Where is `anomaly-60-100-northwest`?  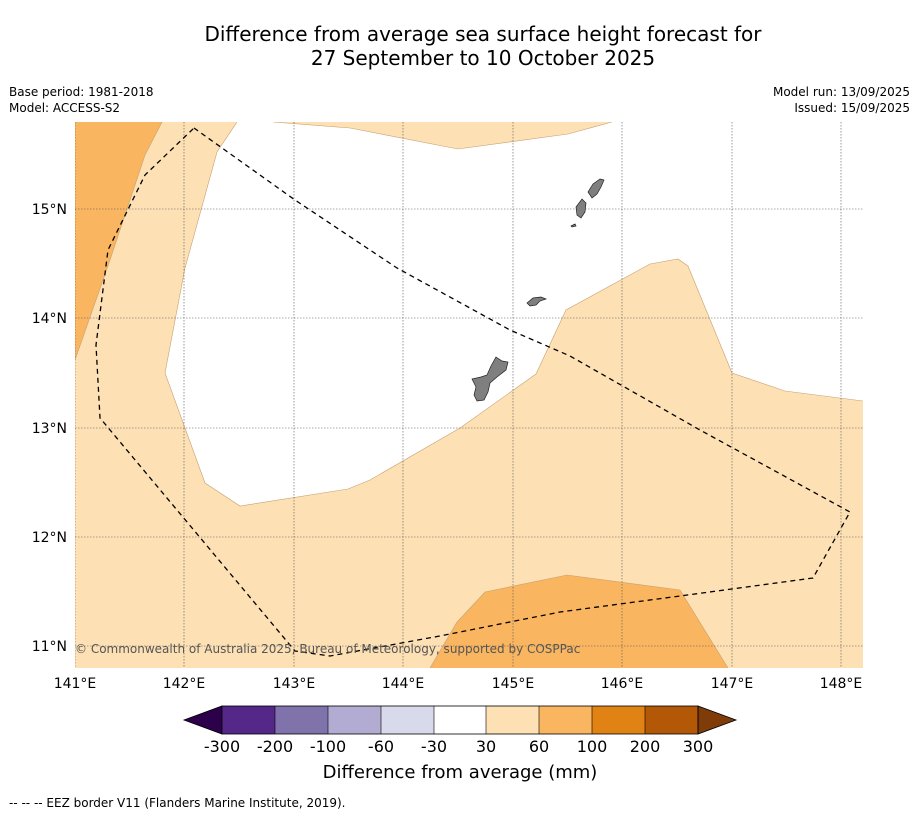 anomaly-60-100-northwest is located at coordinates (118, 241).